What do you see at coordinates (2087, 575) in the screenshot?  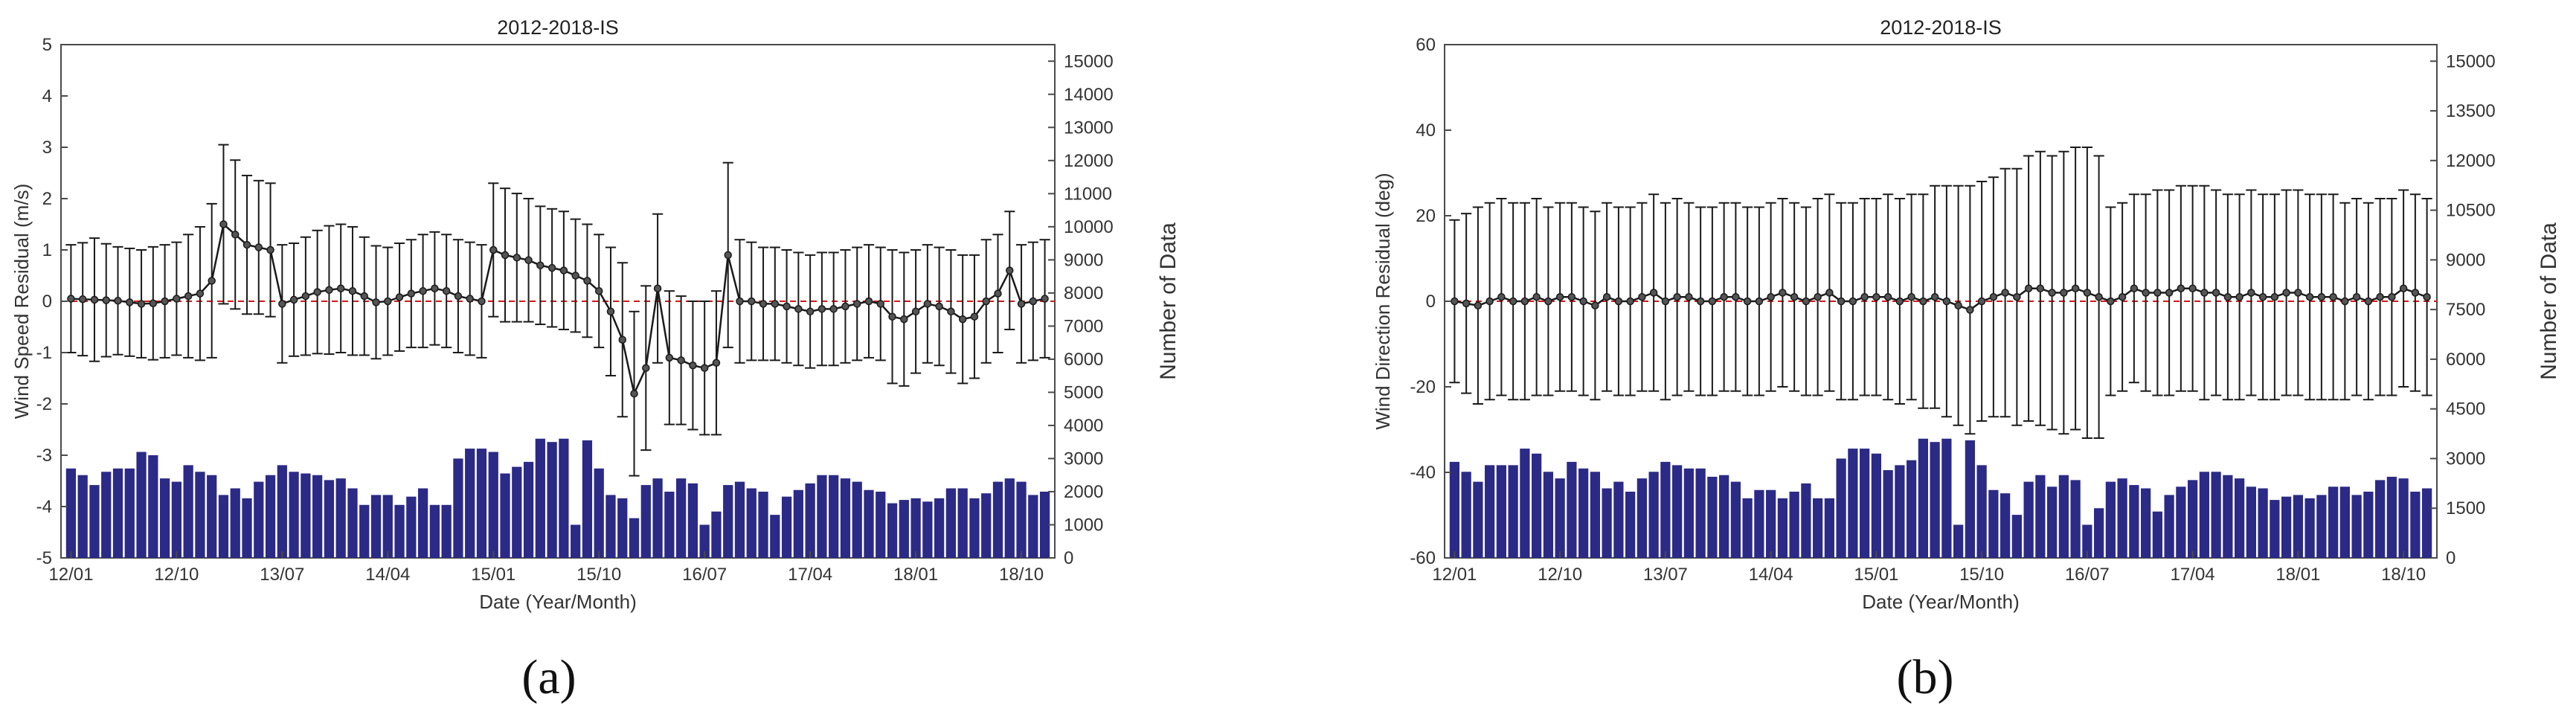 I see `x-tick-label: 16/07` at bounding box center [2087, 575].